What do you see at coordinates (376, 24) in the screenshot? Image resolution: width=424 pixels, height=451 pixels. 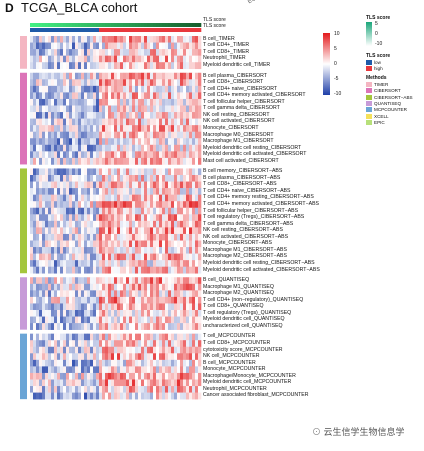 I see `legend-tick: 5` at bounding box center [376, 24].